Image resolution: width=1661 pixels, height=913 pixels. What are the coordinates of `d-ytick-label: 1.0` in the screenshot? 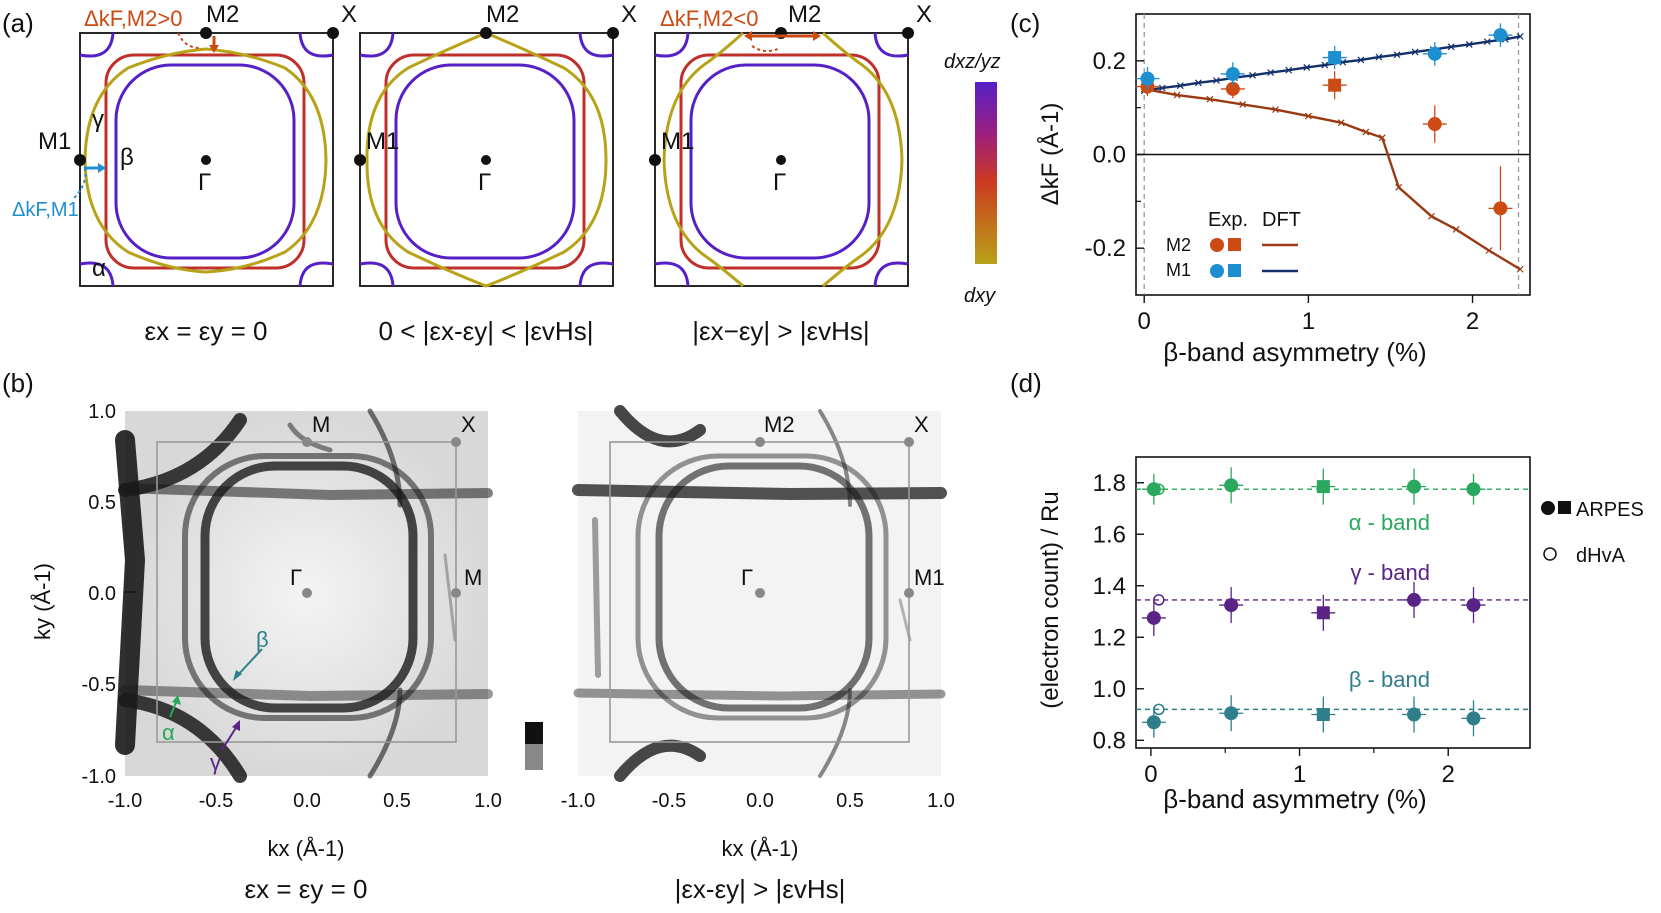 It's located at (1109, 689).